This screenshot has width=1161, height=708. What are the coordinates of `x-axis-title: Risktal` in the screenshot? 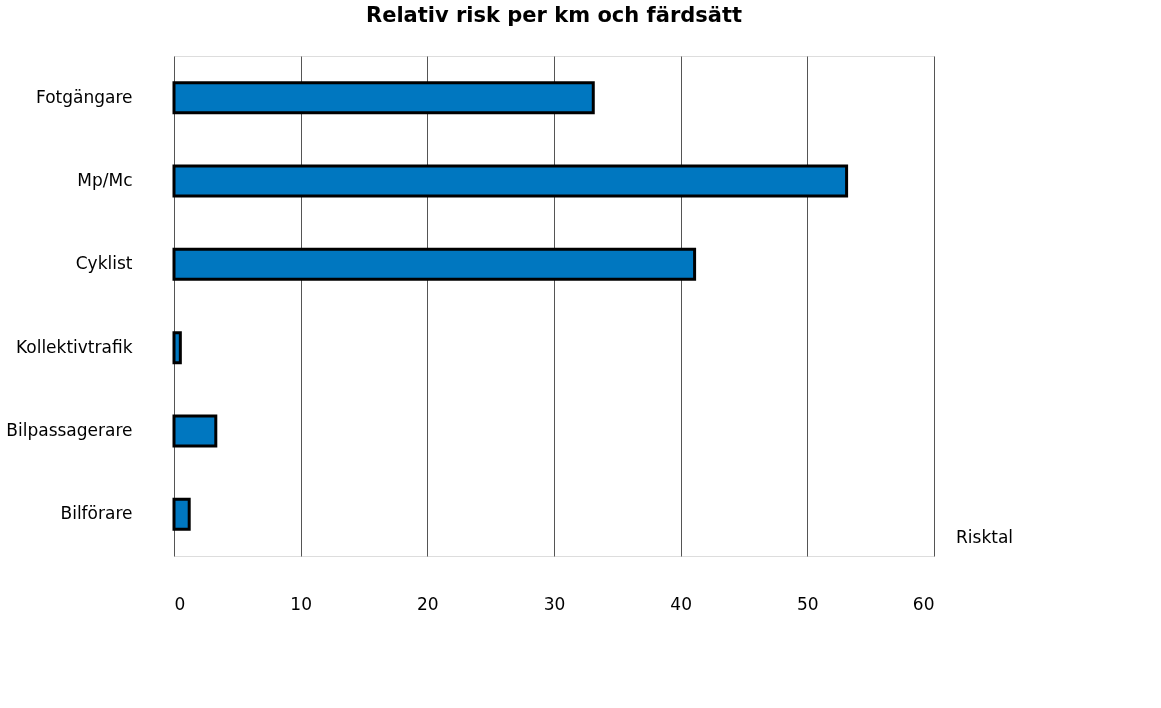 It's located at (984, 536).